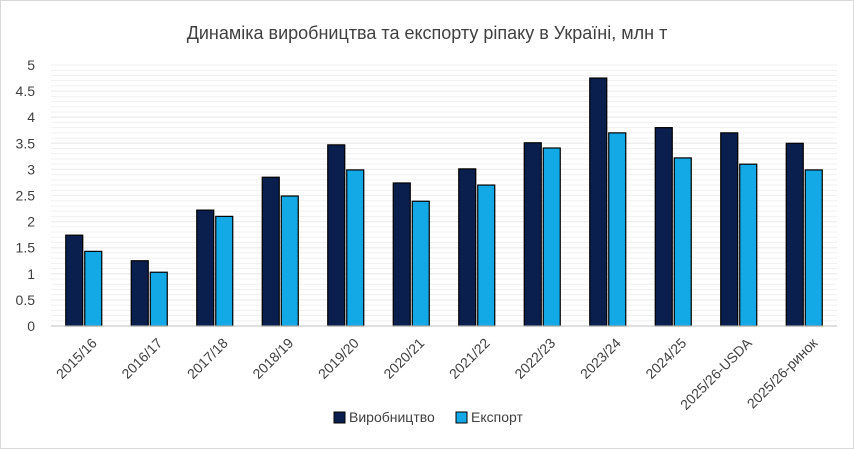  I want to click on y-tick-label: 0.5, so click(26, 300).